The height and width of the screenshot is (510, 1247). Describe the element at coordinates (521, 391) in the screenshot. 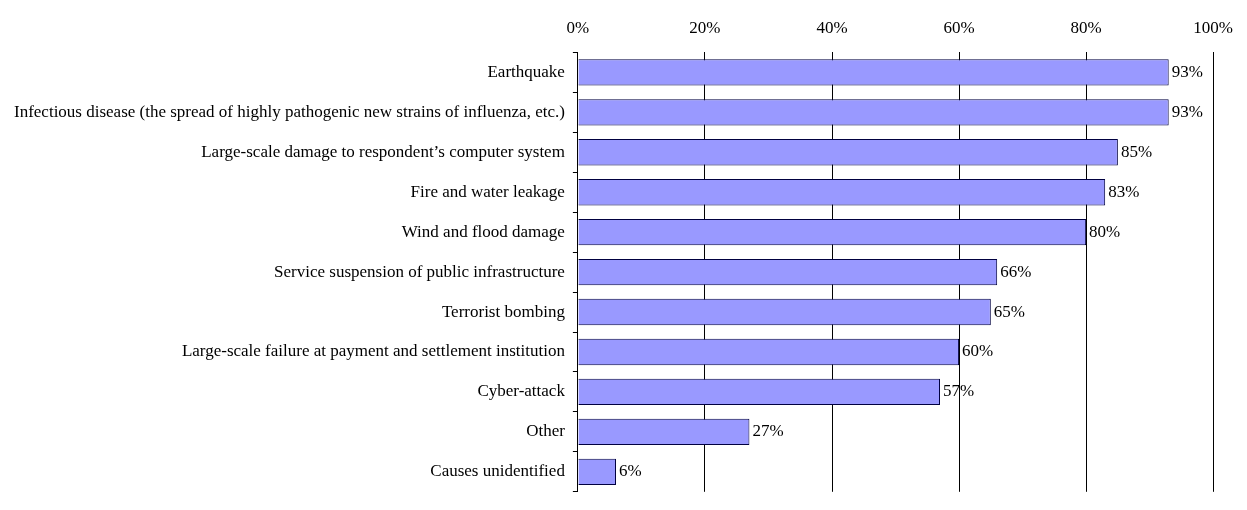

I see `y-tick-label: Cyber-attack` at that location.